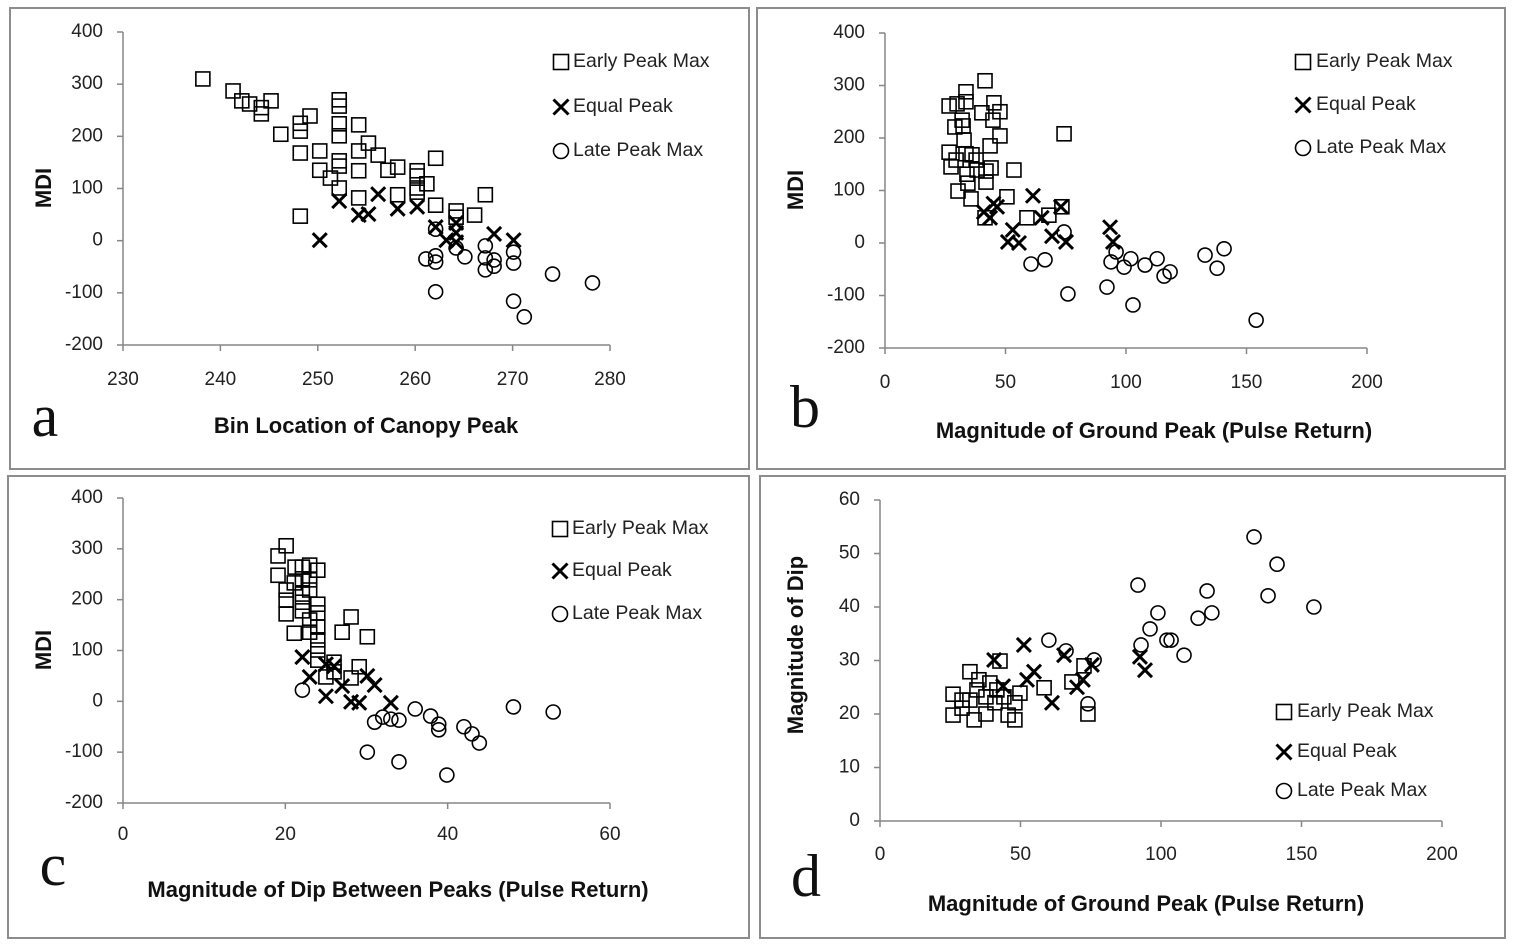 The height and width of the screenshot is (947, 1513). I want to click on y-tick-label: 20, so click(849, 713).